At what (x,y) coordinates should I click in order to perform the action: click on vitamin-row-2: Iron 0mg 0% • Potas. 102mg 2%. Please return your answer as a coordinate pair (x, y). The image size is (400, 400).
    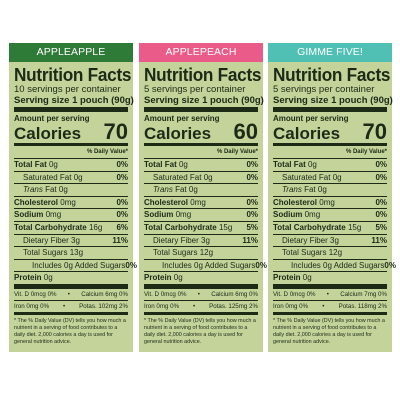
    Looking at the image, I should click on (71, 308).